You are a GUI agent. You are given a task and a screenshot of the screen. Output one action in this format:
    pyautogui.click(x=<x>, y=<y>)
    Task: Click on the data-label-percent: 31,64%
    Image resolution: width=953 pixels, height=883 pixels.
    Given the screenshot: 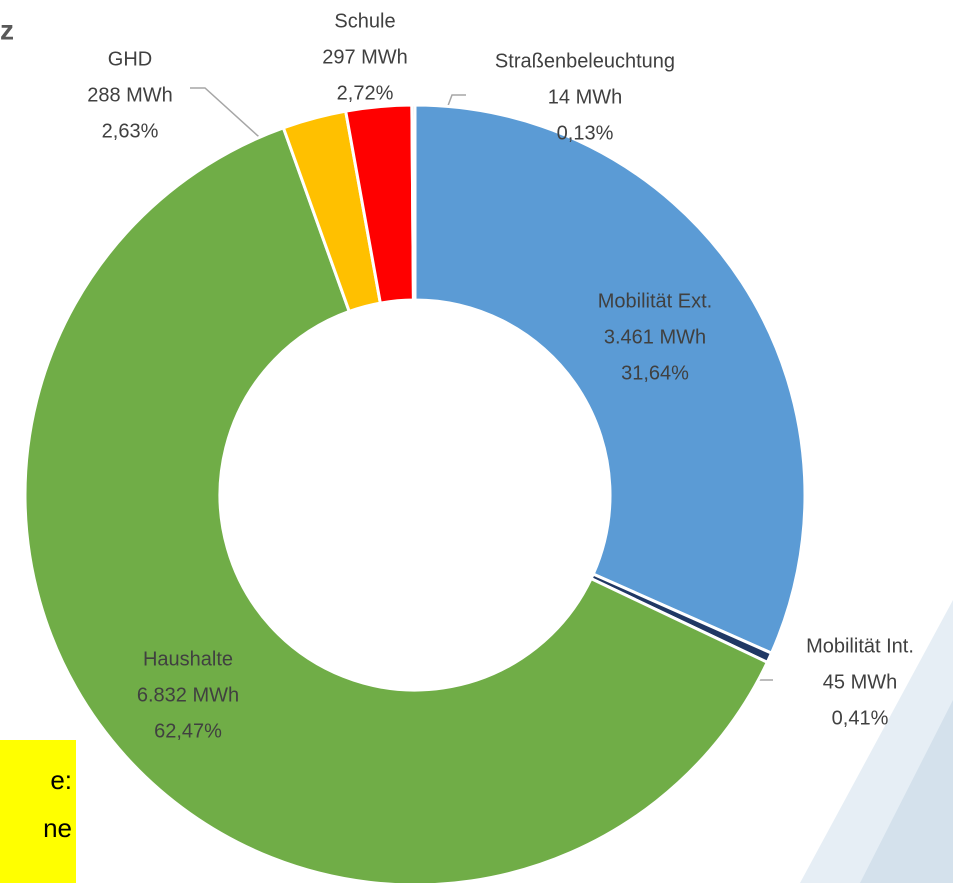 What is the action you would take?
    pyautogui.click(x=655, y=373)
    